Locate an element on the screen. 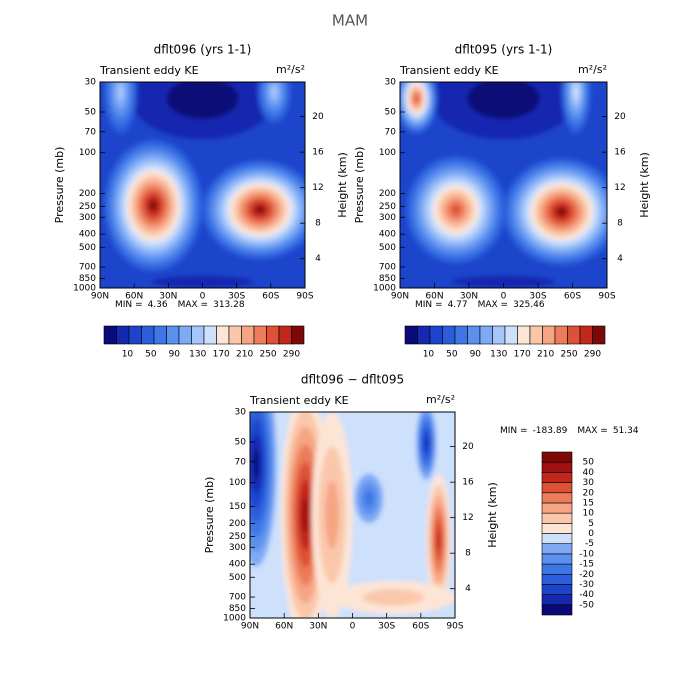 This screenshot has height=700, width=700. y-tick-label: 30 is located at coordinates (241, 413).